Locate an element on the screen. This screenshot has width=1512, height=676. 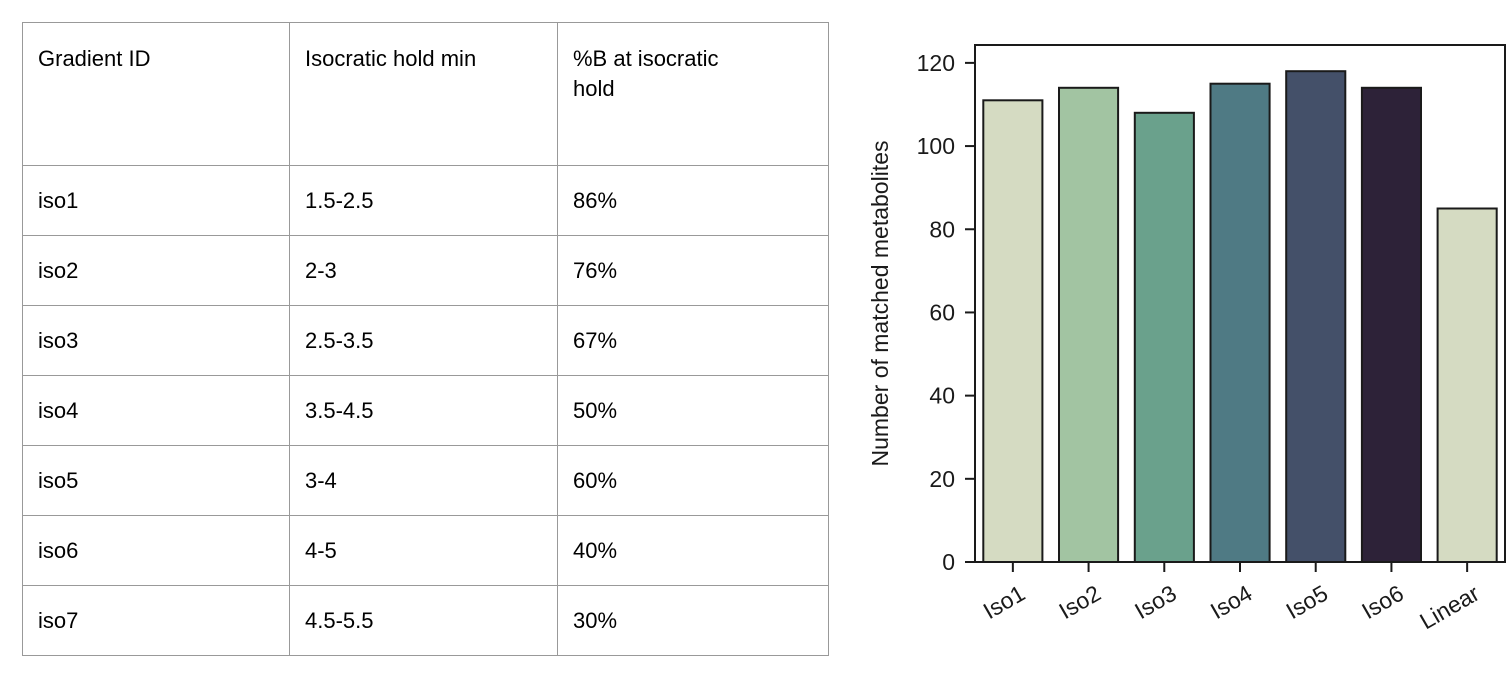
table-row: iso5 3-4 60% is located at coordinates (425, 480).